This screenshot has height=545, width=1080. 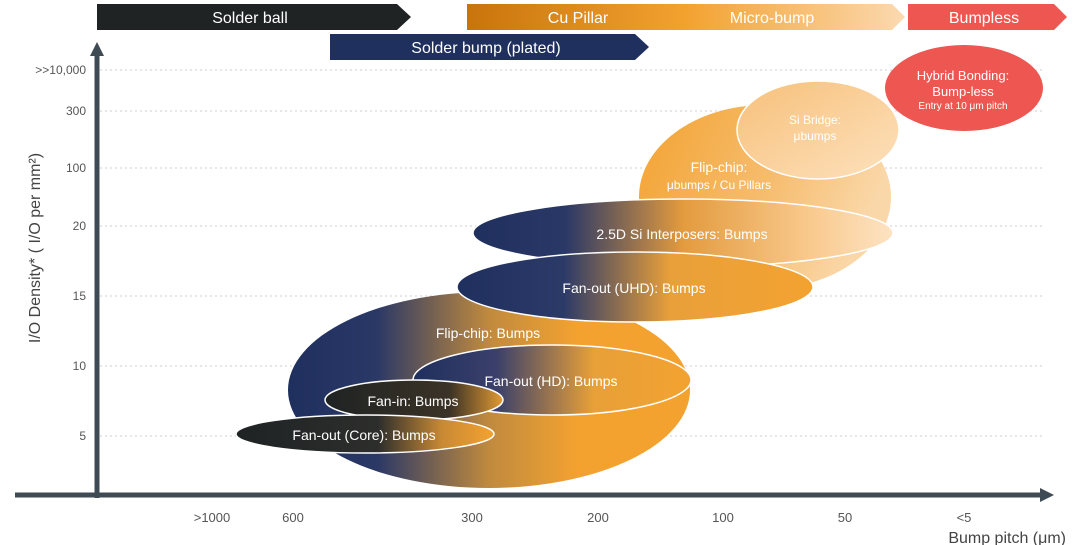 What do you see at coordinates (250, 18) in the screenshot?
I see `banner-solder-ball-label: Solder ball` at bounding box center [250, 18].